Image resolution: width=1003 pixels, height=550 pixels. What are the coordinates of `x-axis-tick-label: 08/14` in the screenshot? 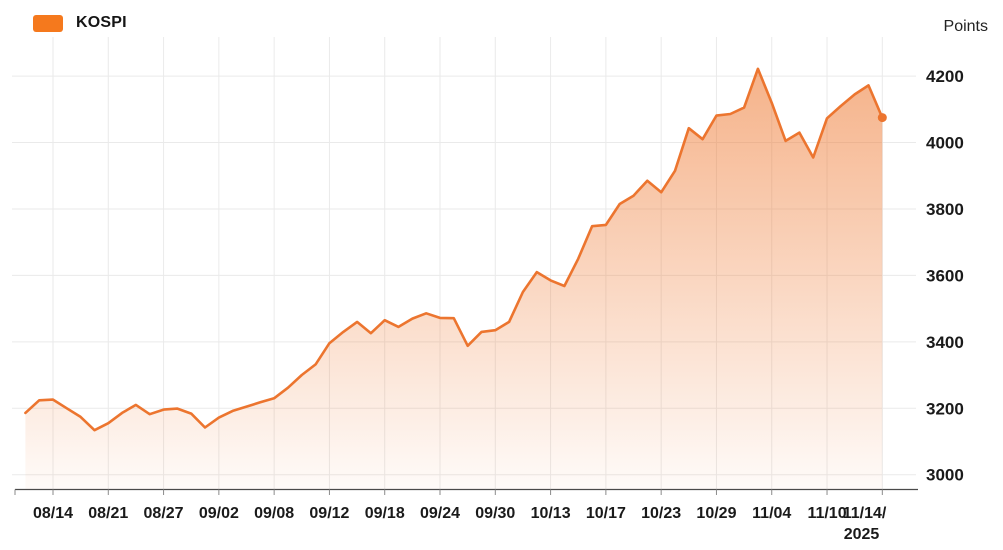 It's located at (53, 513).